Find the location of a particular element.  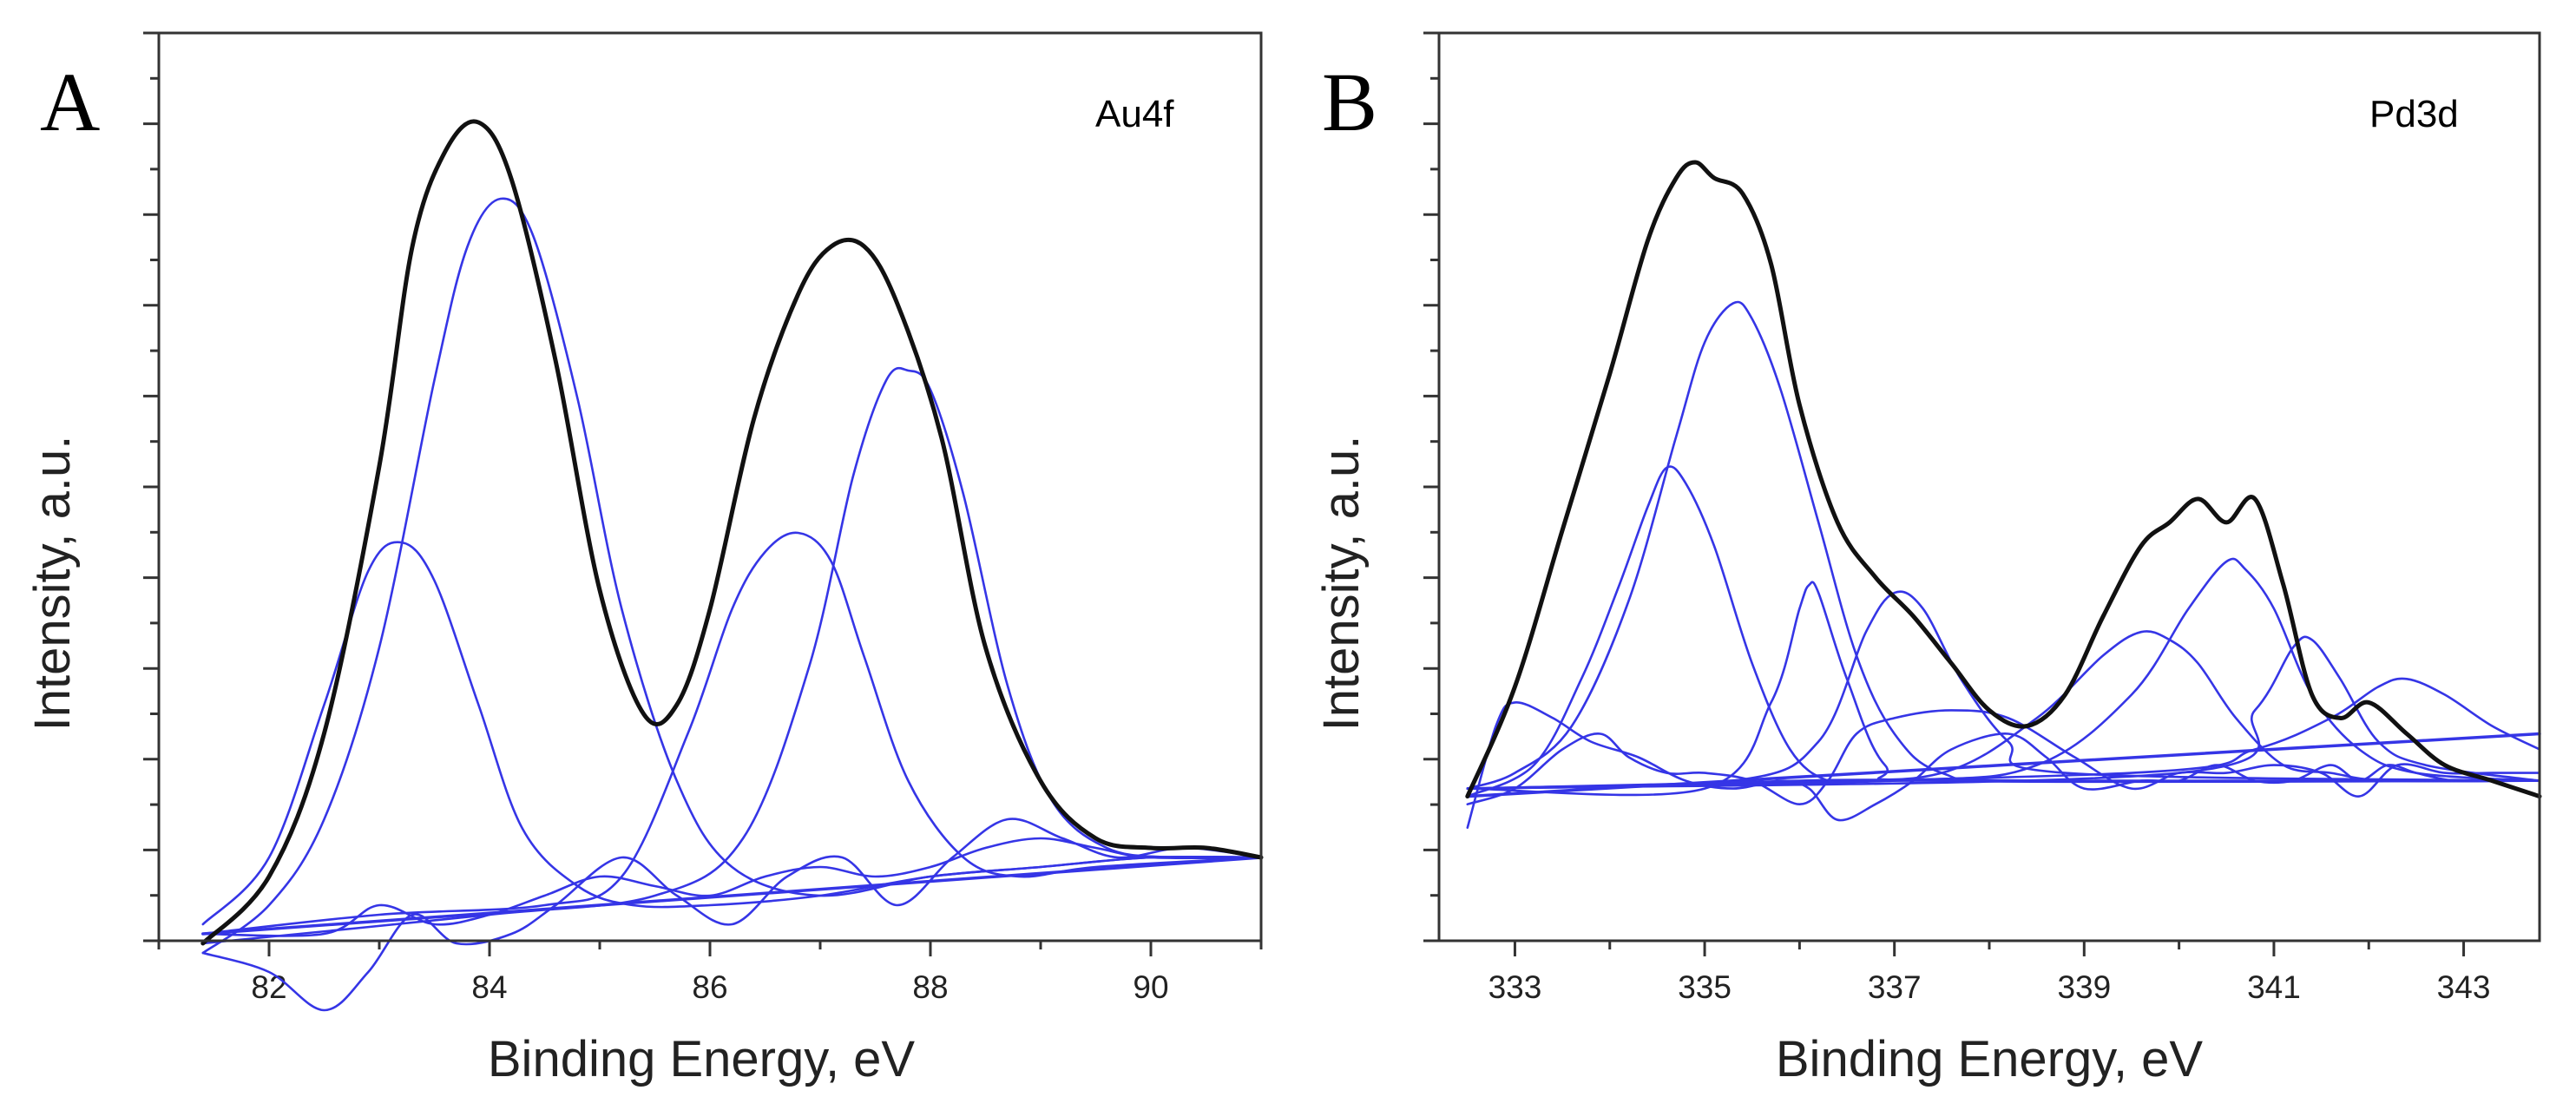

panel-a-x-tick-label: 84 is located at coordinates (489, 987).